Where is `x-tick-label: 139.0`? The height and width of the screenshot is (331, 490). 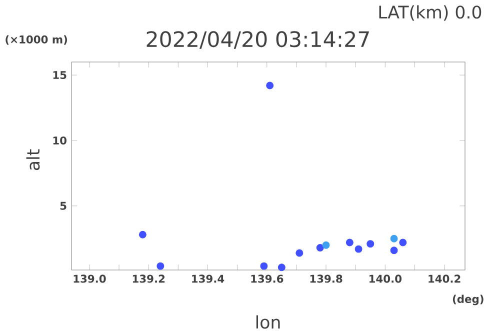 x-tick-label: 139.0 is located at coordinates (90, 278).